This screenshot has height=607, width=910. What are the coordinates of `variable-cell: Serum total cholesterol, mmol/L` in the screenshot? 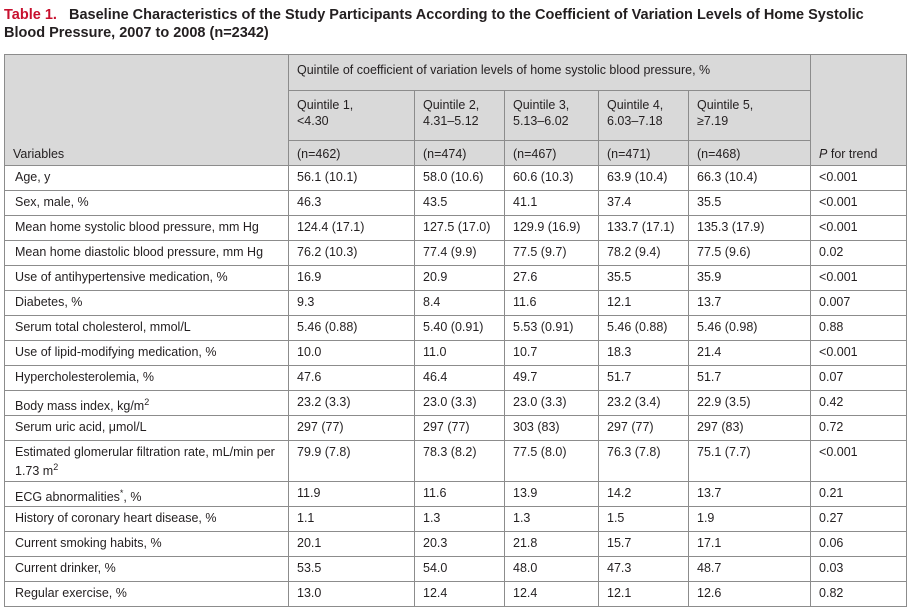 It's located at (146, 328).